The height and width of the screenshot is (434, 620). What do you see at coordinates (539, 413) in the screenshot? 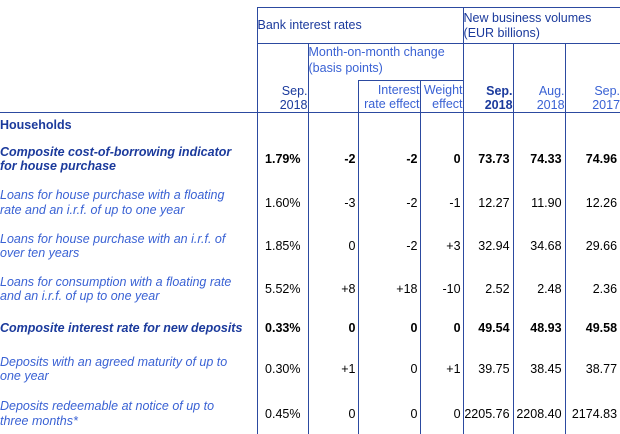
I see `value-cell: 2208.40` at bounding box center [539, 413].